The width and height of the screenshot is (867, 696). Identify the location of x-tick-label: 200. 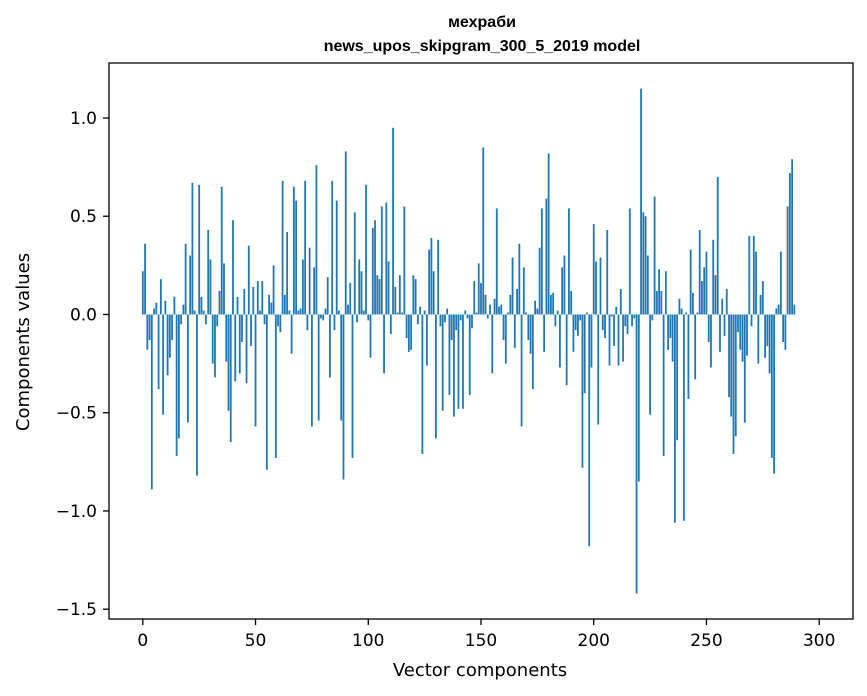
(594, 641).